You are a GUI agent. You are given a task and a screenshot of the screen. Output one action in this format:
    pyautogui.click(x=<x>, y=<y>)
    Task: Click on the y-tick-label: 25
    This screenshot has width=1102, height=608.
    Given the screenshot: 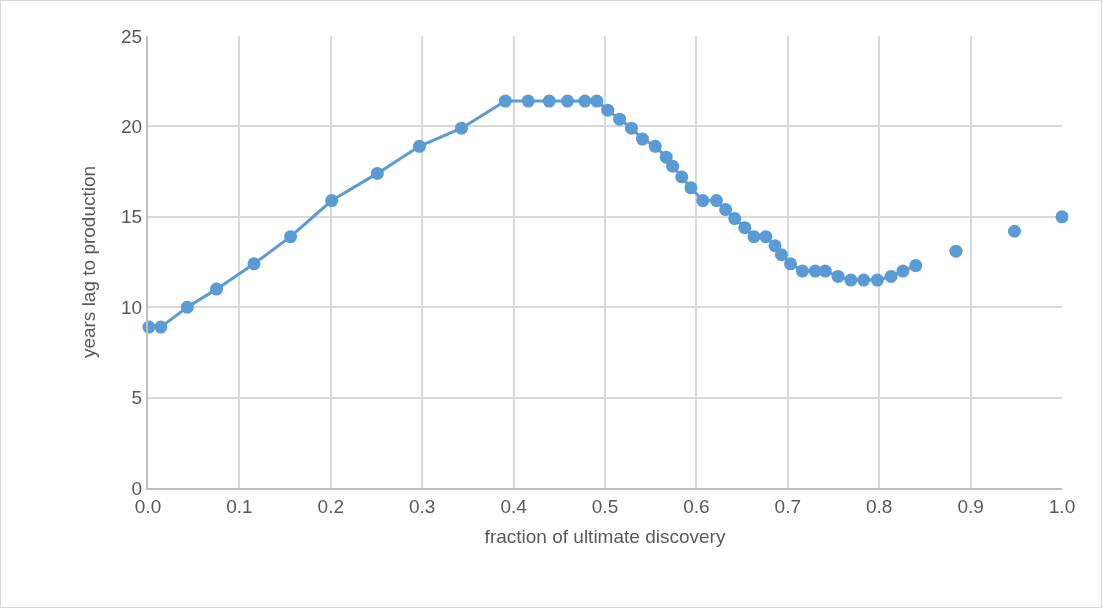 What is the action you would take?
    pyautogui.click(x=132, y=36)
    